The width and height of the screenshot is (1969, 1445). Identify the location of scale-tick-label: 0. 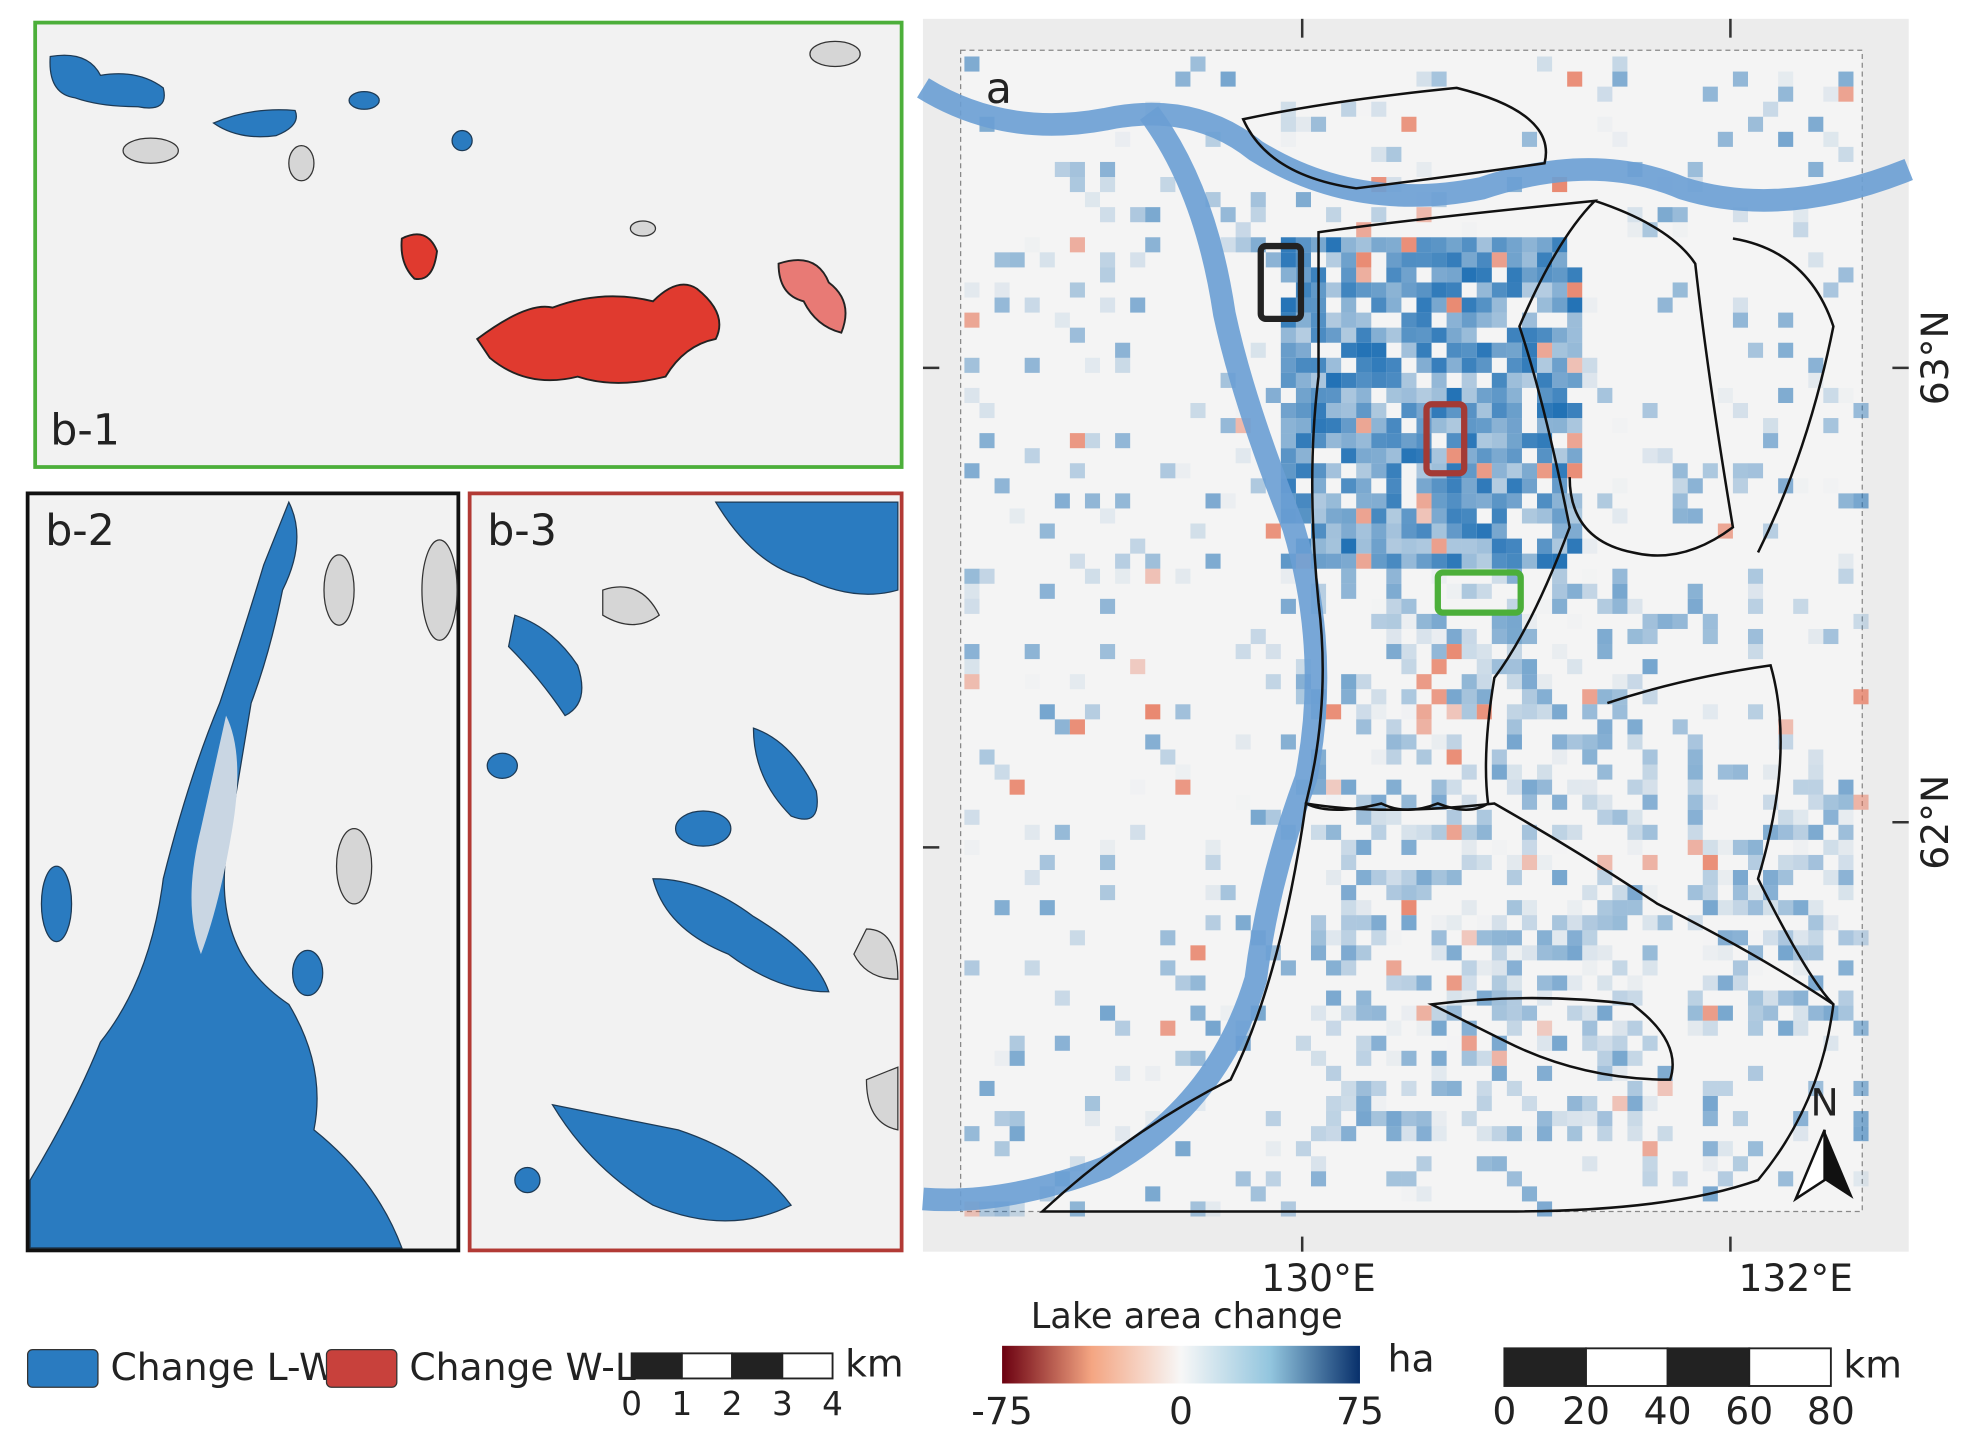
(1504, 1411).